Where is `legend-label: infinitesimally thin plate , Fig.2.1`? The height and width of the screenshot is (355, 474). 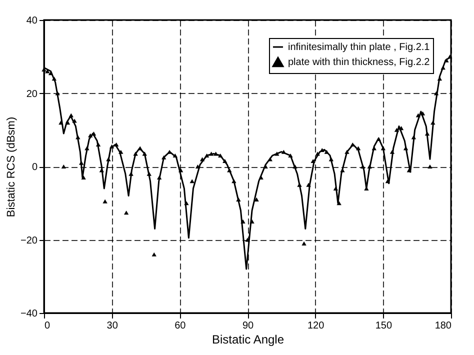 legend-label: infinitesimally thin plate , Fig.2.1 is located at coordinates (359, 47).